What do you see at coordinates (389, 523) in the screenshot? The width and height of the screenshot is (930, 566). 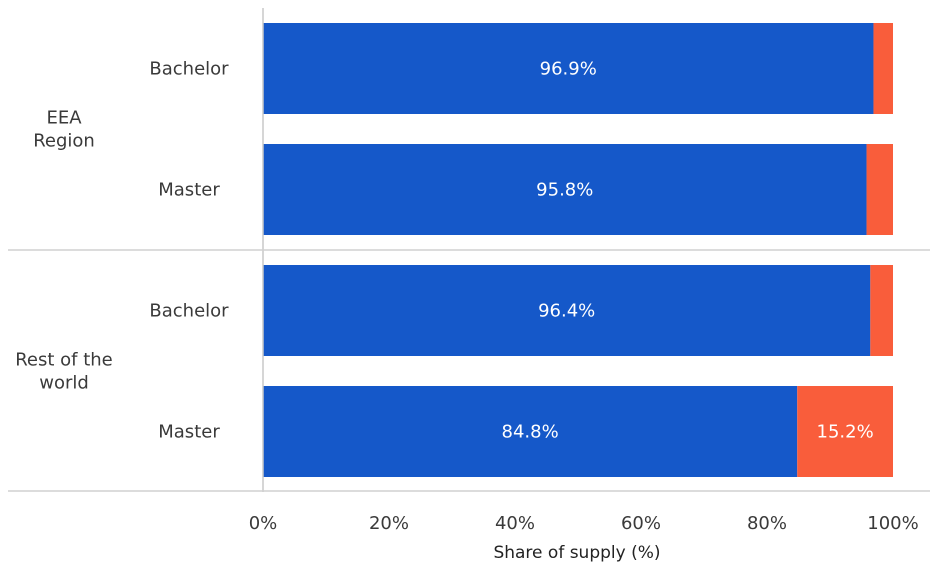 I see `x-tick-label-1: 20%` at bounding box center [389, 523].